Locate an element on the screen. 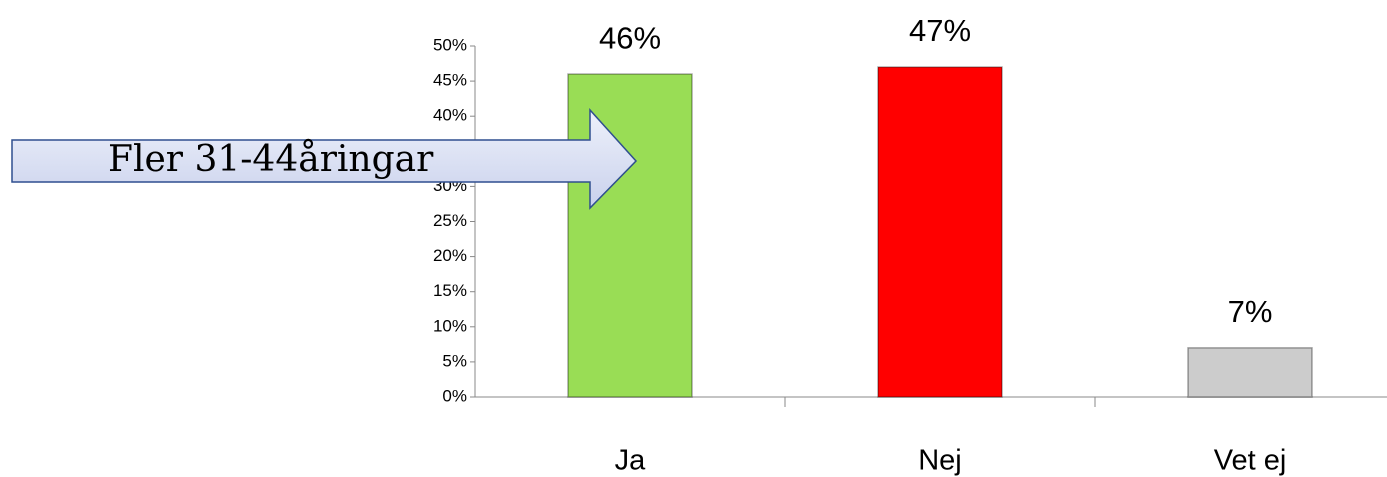 Image resolution: width=1387 pixels, height=477 pixels. x-tick-label: Vet ej is located at coordinates (1250, 461).